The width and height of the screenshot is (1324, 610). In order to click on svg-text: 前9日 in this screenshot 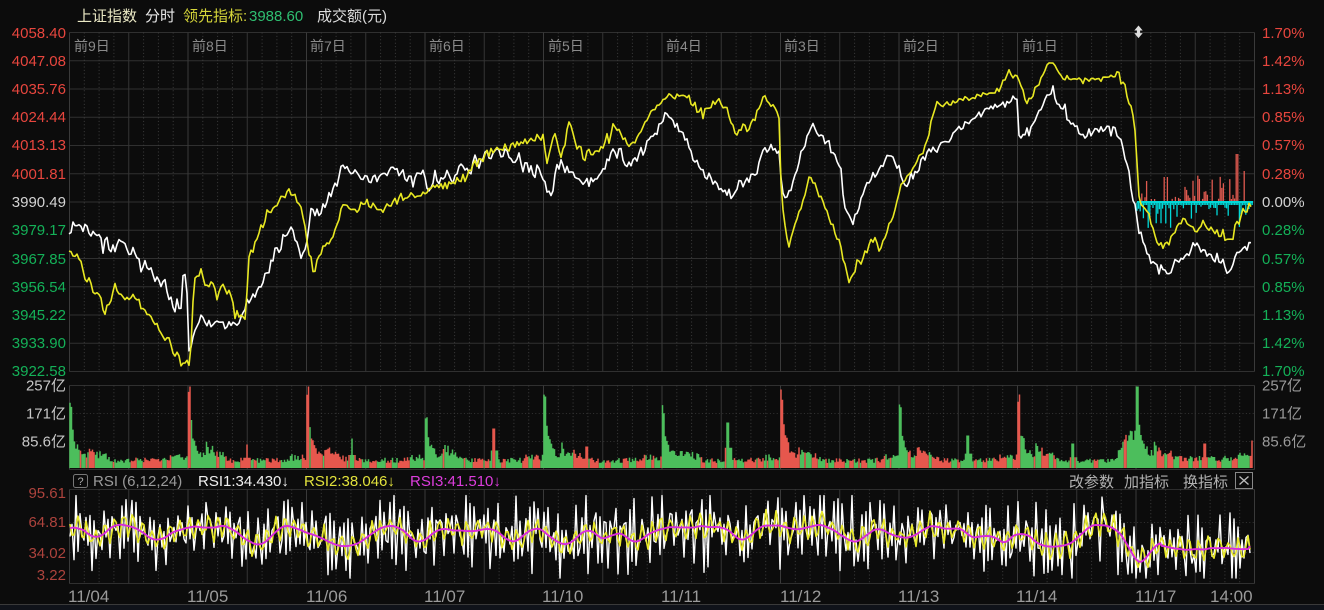, I will do `click(92, 46)`.